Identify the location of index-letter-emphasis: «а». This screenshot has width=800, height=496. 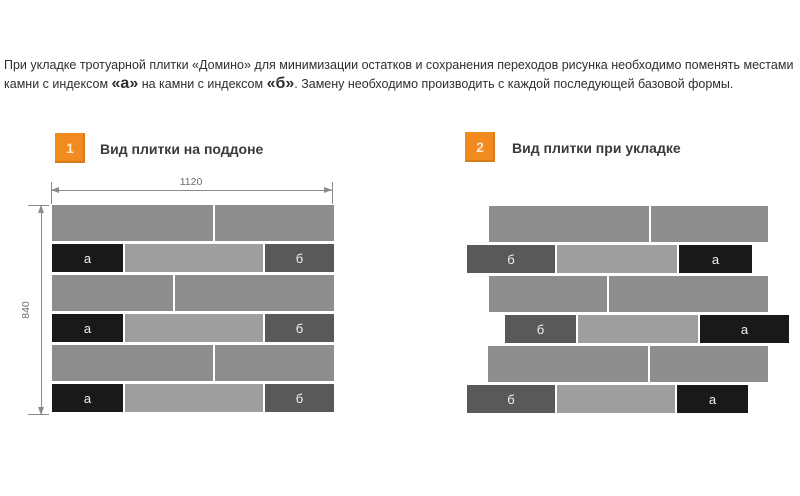
(125, 83).